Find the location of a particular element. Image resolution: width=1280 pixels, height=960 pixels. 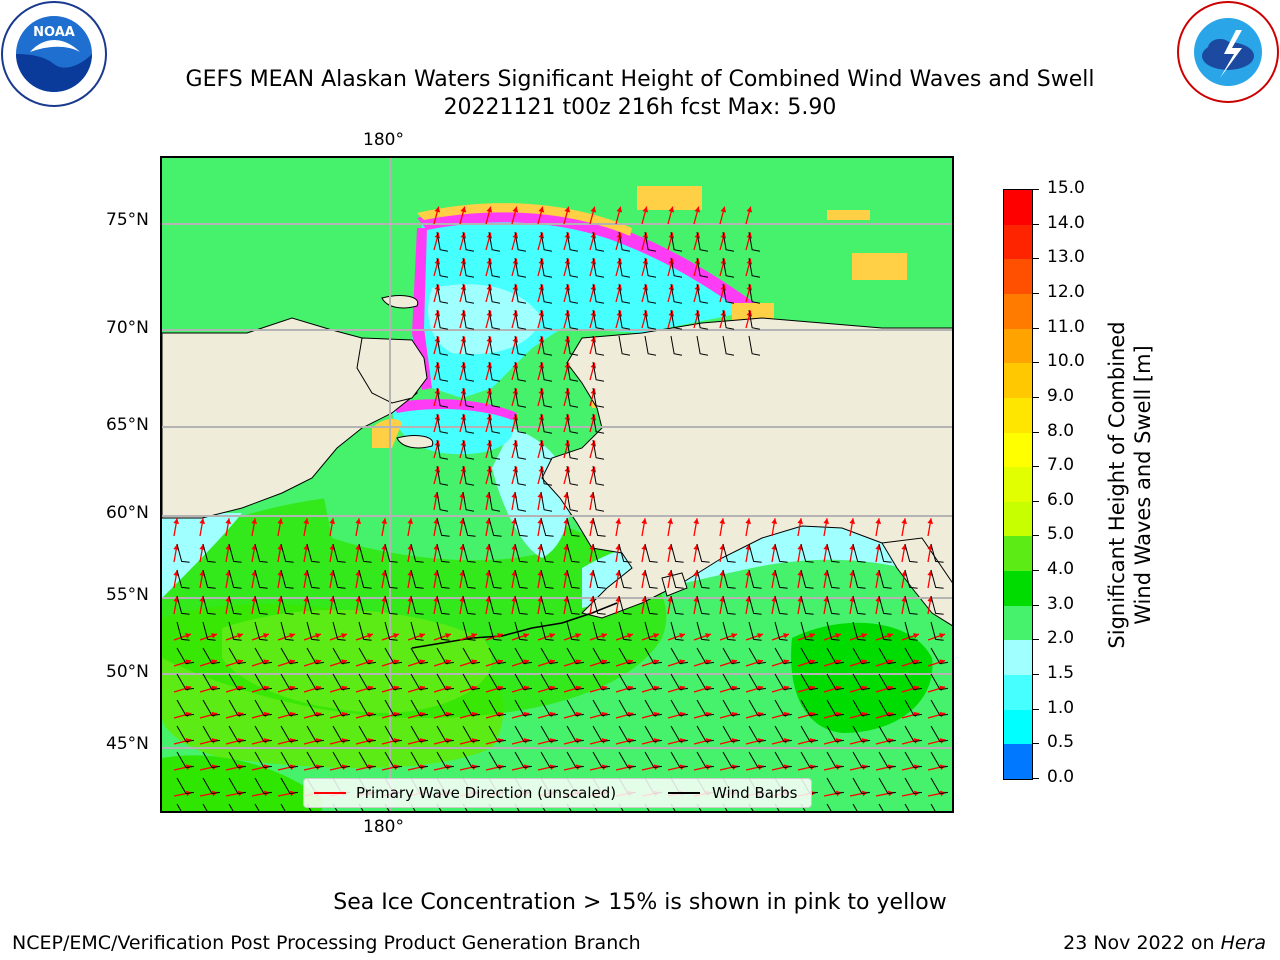

nws-logo is located at coordinates (1228, 52).